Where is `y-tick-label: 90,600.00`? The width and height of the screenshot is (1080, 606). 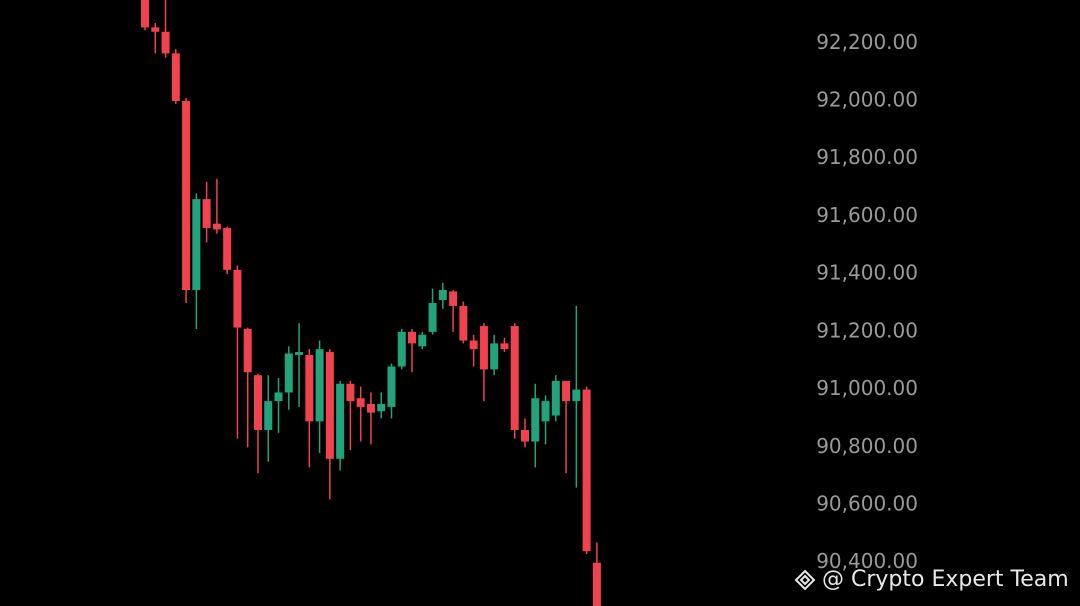 y-tick-label: 90,600.00 is located at coordinates (867, 504).